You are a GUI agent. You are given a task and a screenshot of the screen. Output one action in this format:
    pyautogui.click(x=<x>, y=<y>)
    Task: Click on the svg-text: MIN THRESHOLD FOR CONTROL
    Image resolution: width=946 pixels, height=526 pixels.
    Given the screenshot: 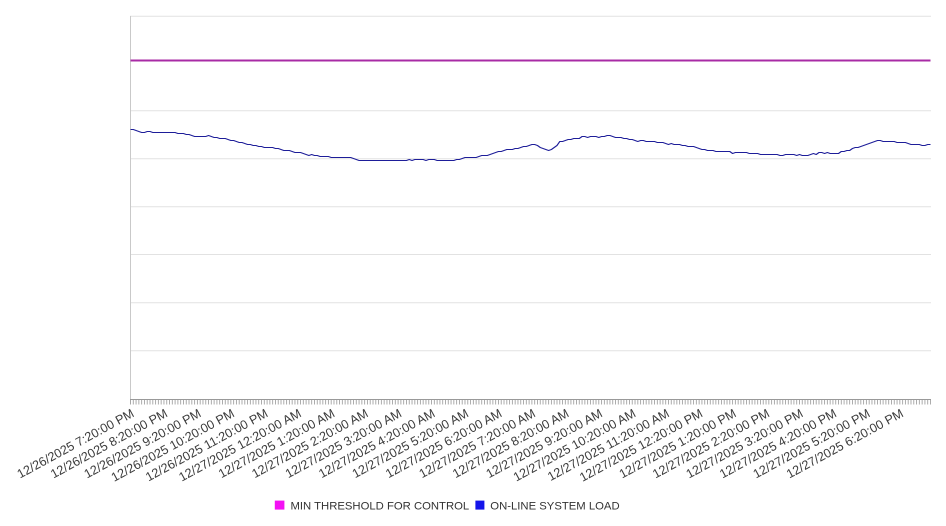 What is the action you would take?
    pyautogui.click(x=380, y=506)
    